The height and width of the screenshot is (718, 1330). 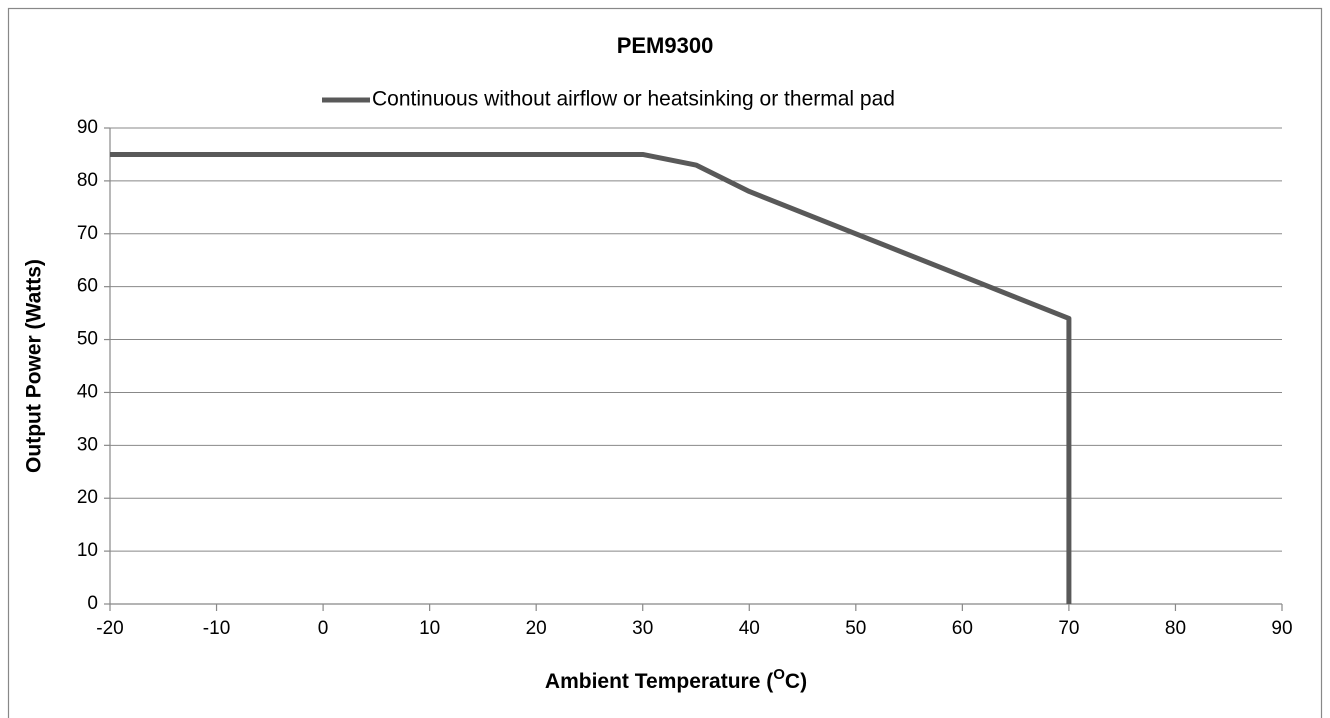 I want to click on x-label-sup: O, so click(x=779, y=674).